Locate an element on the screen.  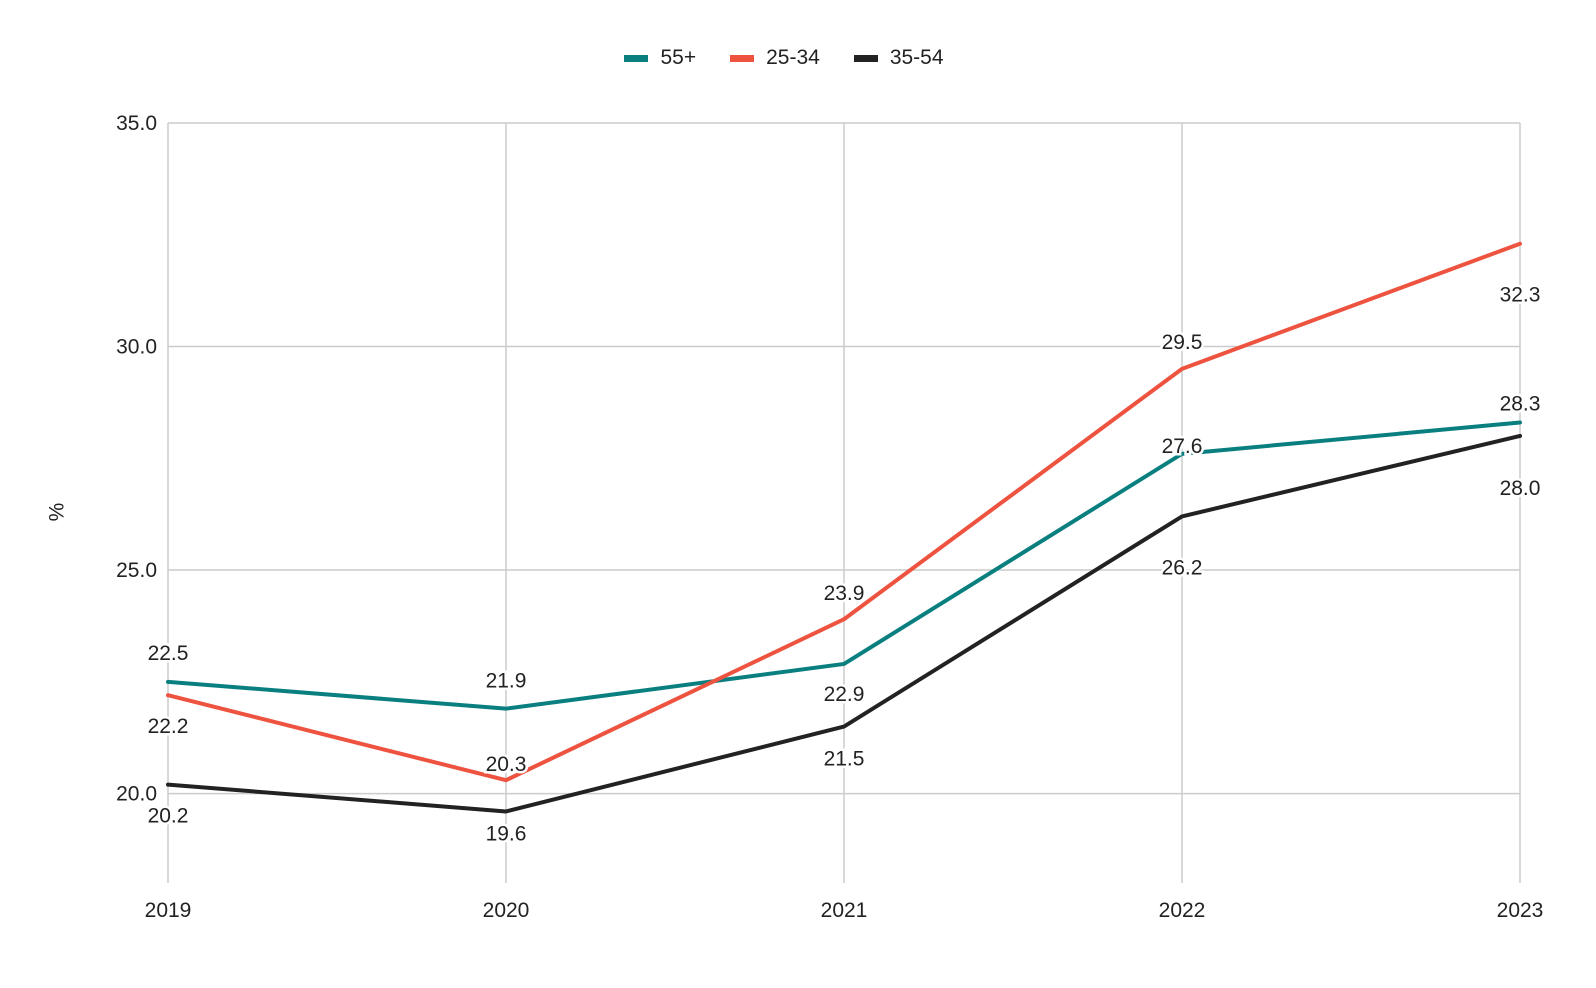
y-tick-label: 30.0 is located at coordinates (136, 347).